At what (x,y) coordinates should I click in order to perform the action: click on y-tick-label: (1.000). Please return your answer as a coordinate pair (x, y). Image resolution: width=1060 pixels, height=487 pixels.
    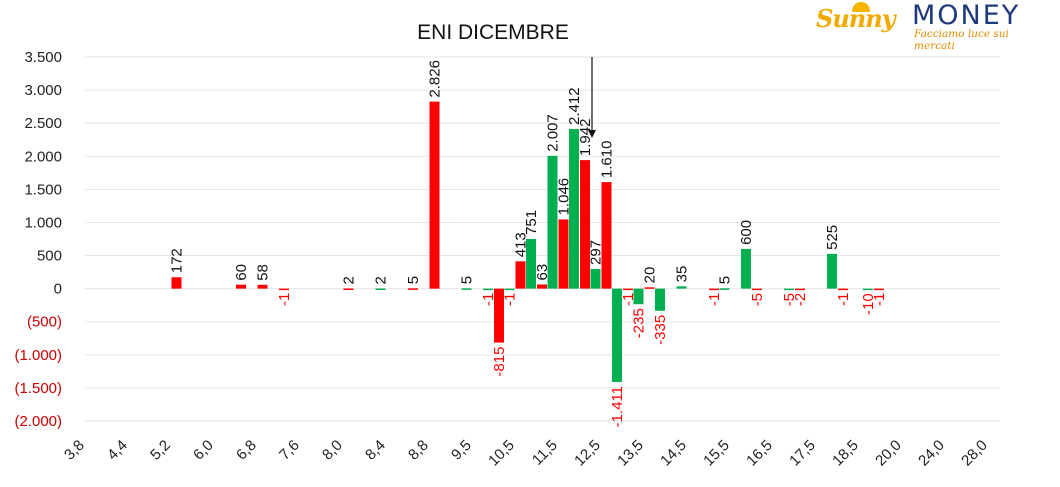
    Looking at the image, I should click on (38, 355).